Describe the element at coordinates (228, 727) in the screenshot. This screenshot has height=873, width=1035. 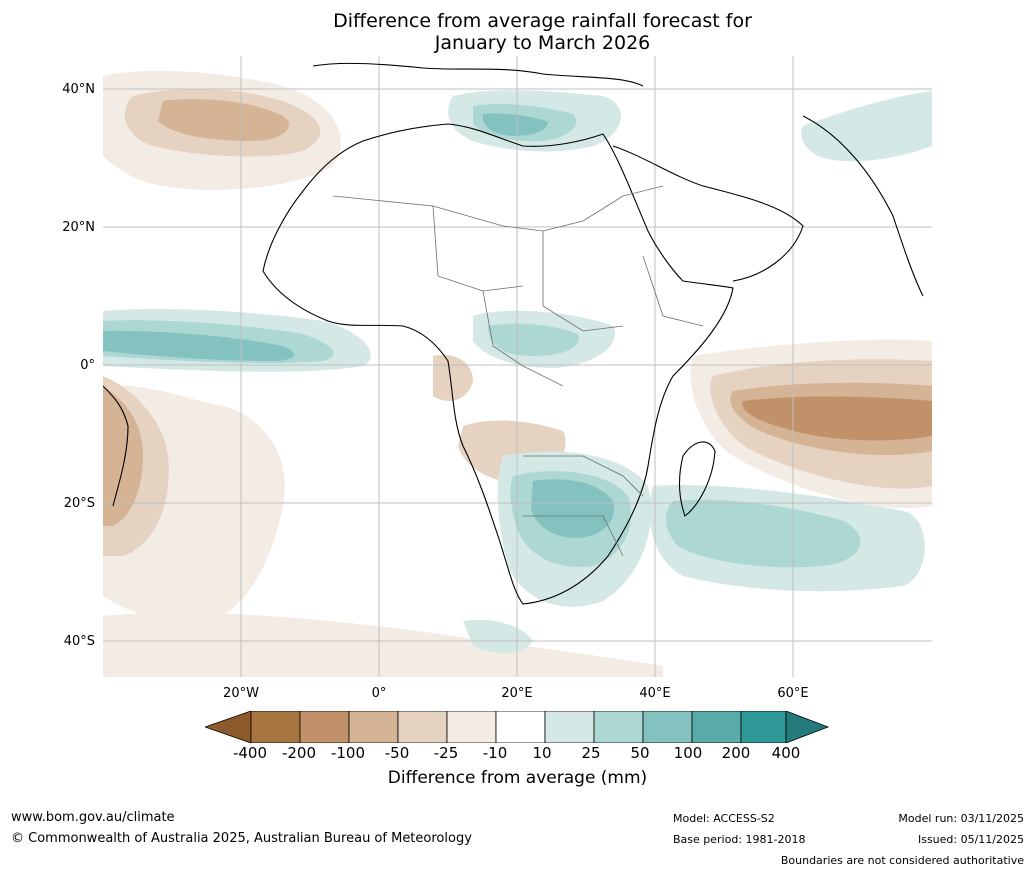
I see `colorbar-extend-low` at that location.